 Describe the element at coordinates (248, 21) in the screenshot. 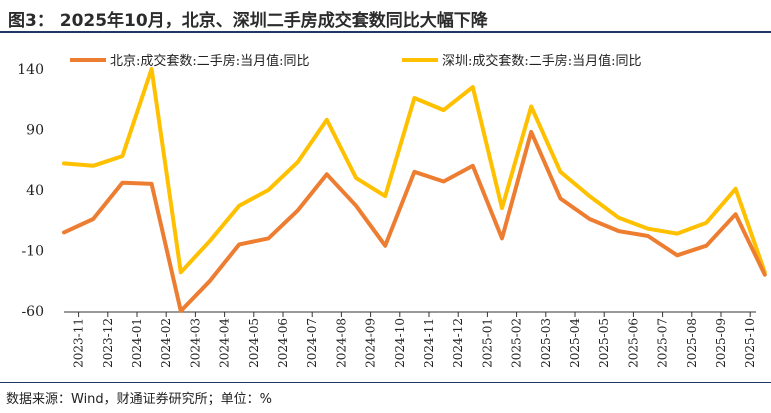

I see `chart-title: 图3： 2025年10月，北京、深圳二手房成交套数同比大幅下降` at that location.